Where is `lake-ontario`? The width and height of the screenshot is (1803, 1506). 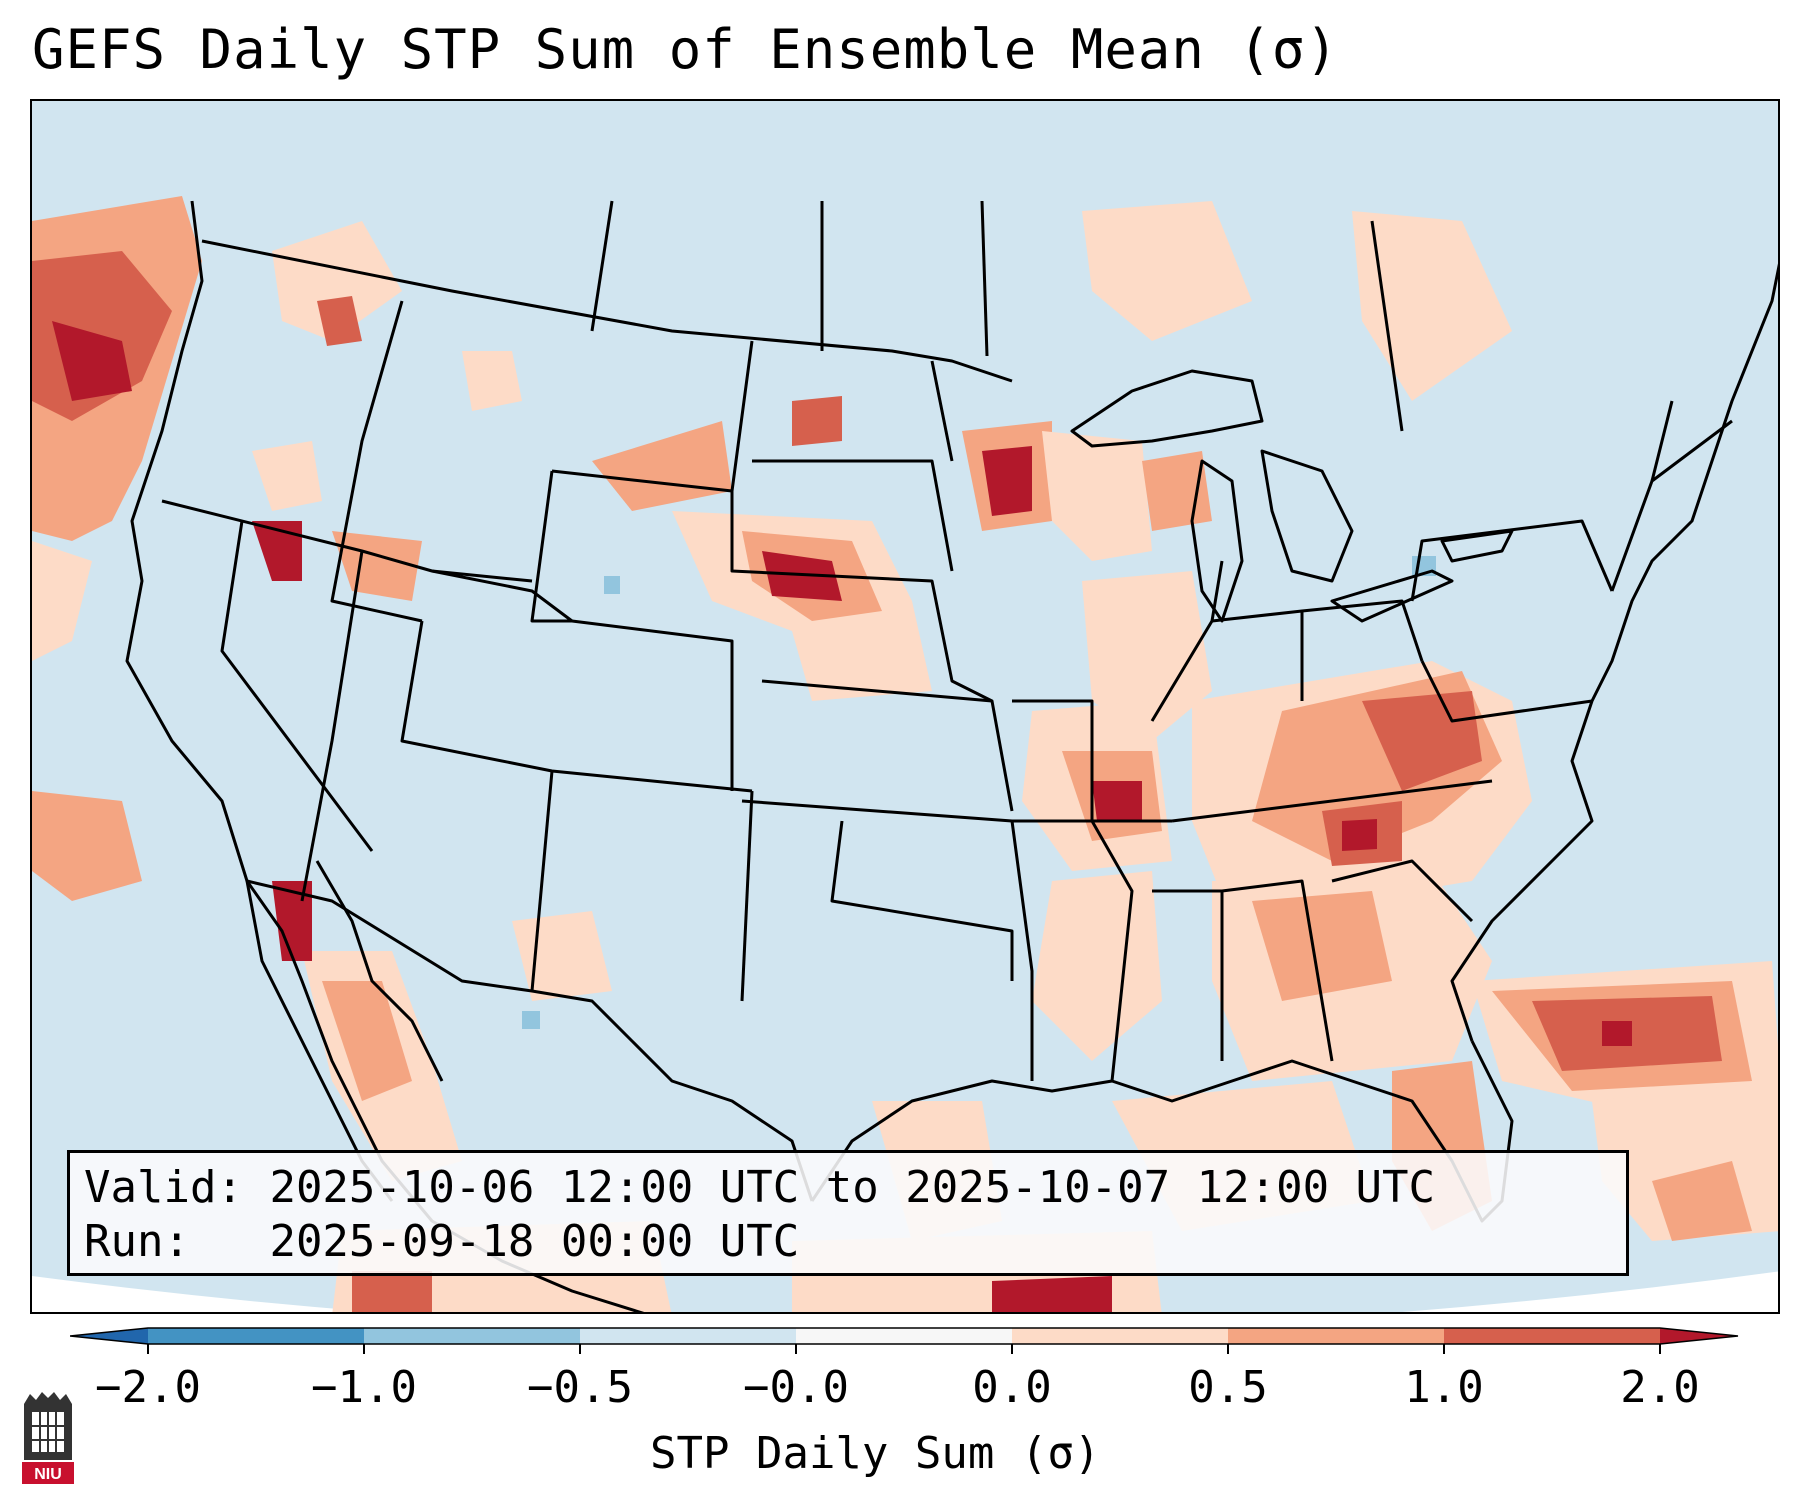 lake-ontario is located at coordinates (1477, 546).